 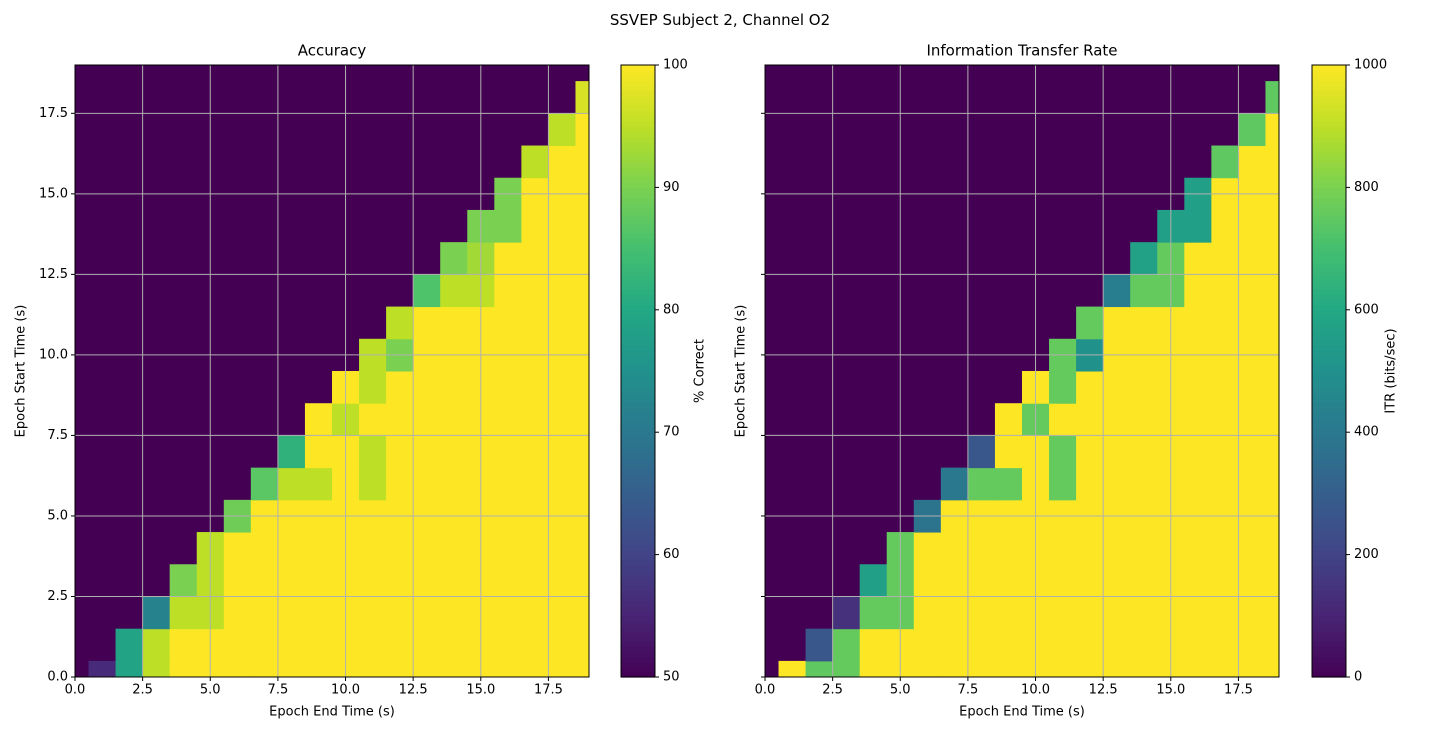 I want to click on colorbar-frame, so click(x=638, y=371).